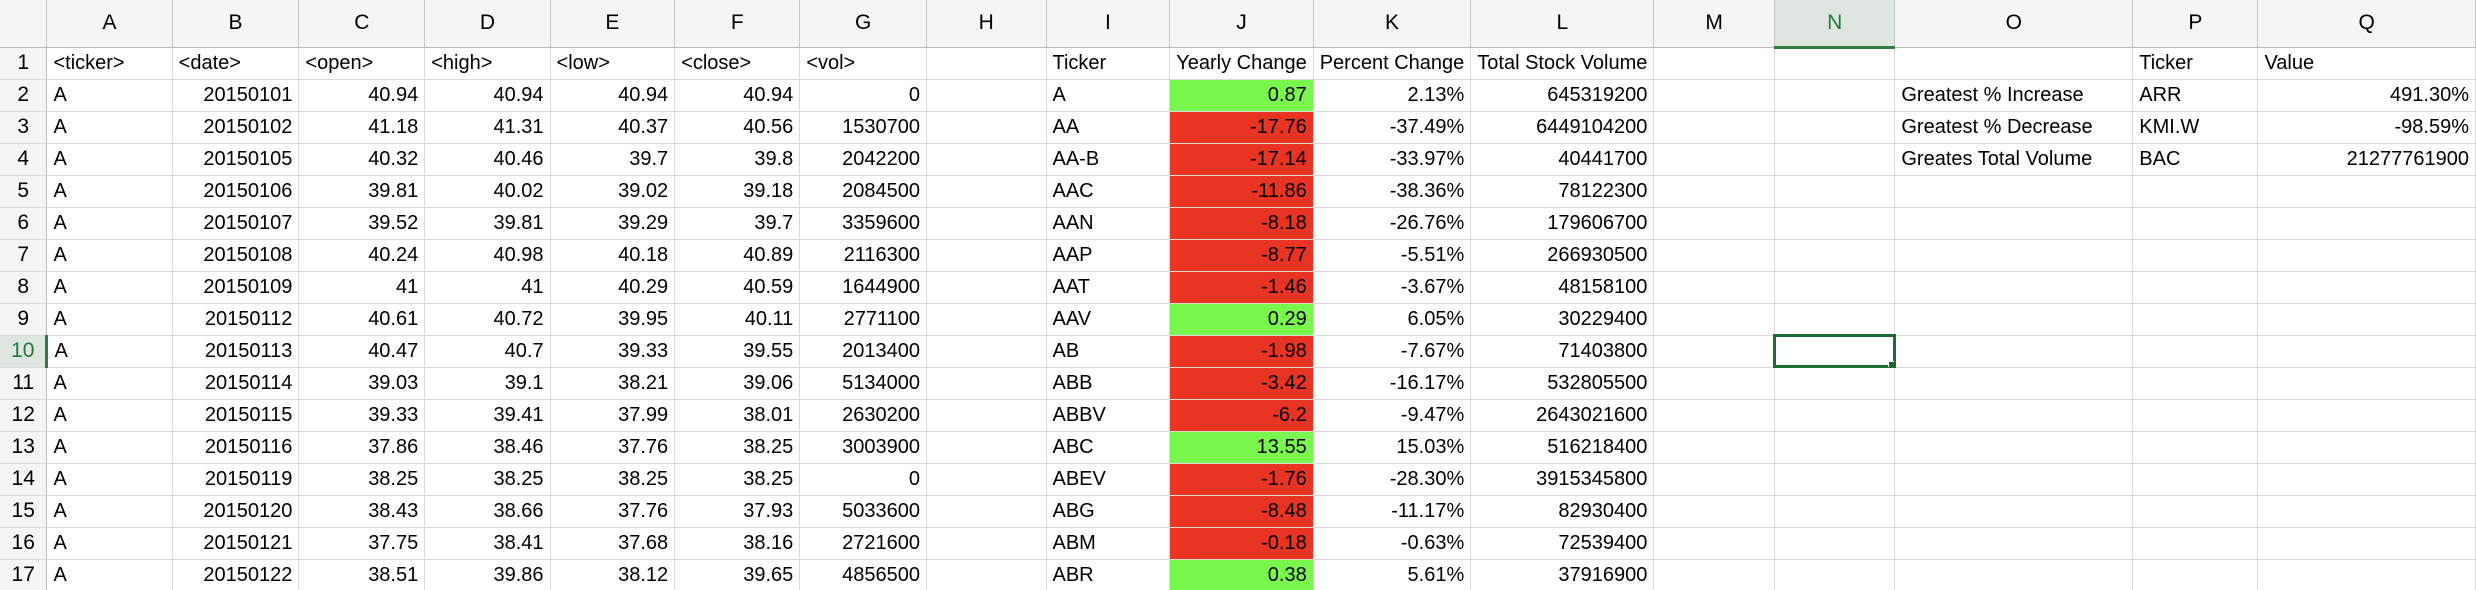 This screenshot has height=590, width=2476. I want to click on cell-b10: 20150113, so click(236, 351).